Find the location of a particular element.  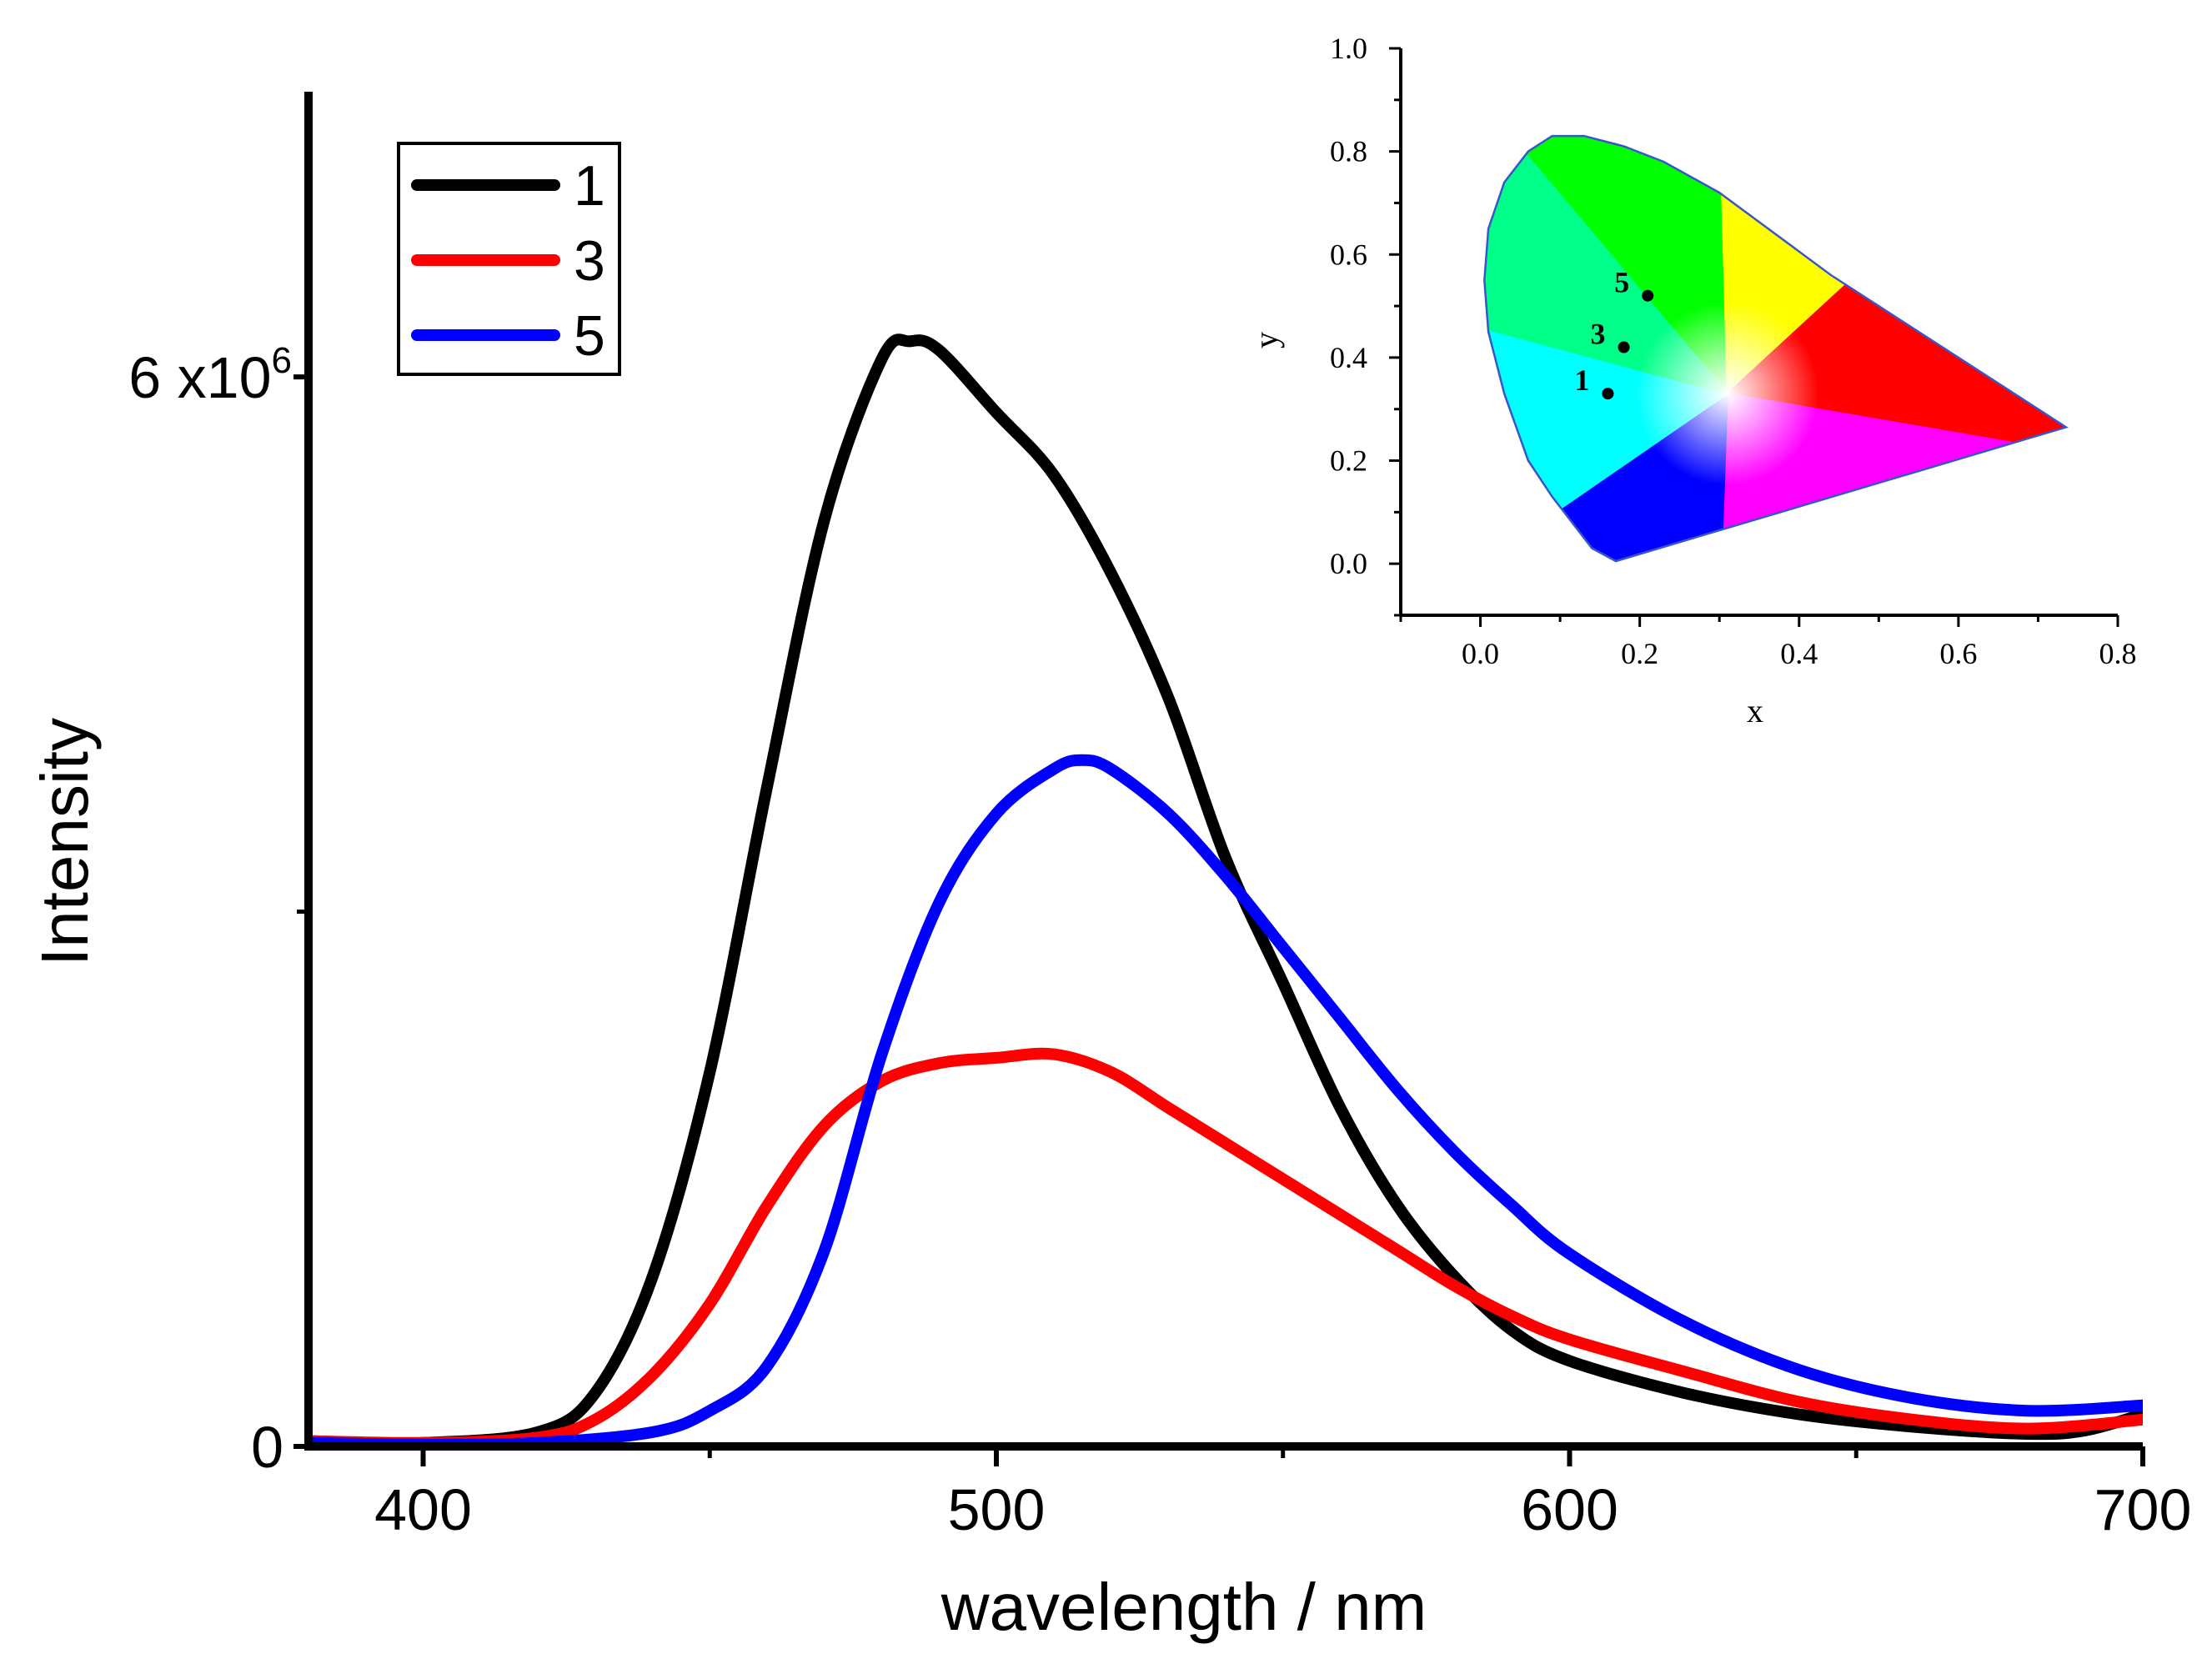

cie-point-label-1: 1 is located at coordinates (1581, 380).